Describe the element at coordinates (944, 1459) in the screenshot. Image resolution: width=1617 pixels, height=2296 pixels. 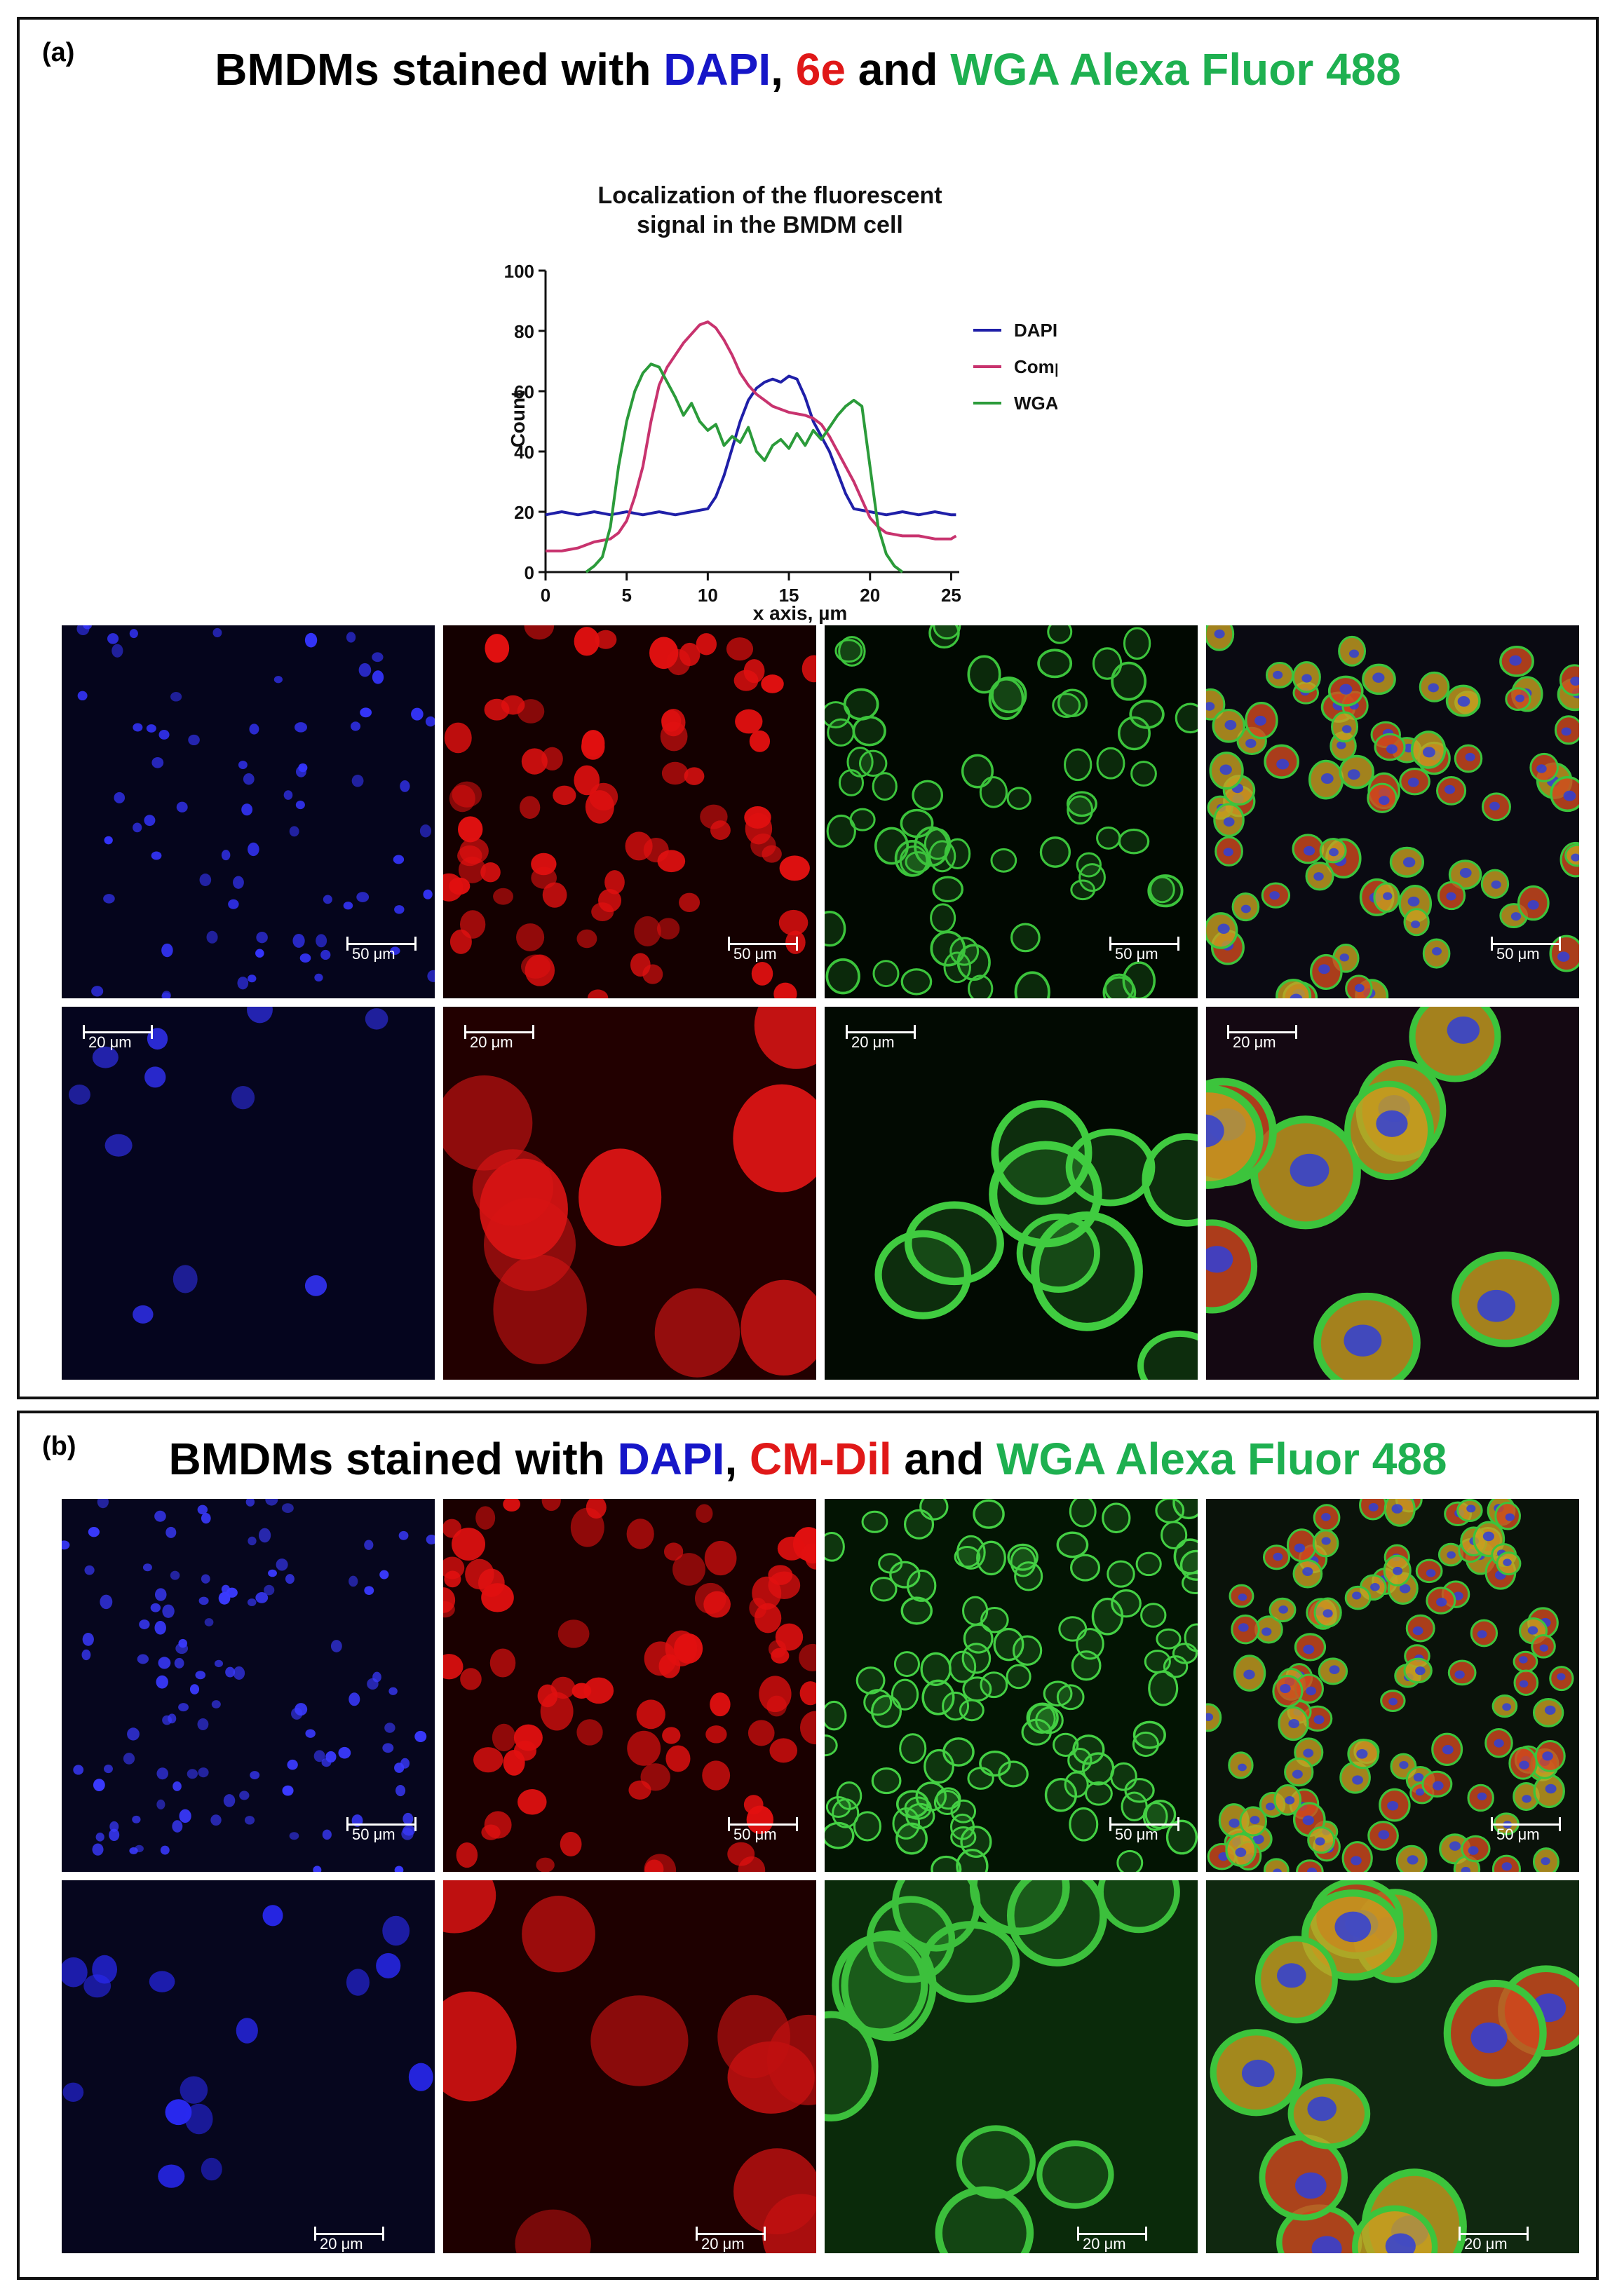
I see `title-mid: and` at that location.